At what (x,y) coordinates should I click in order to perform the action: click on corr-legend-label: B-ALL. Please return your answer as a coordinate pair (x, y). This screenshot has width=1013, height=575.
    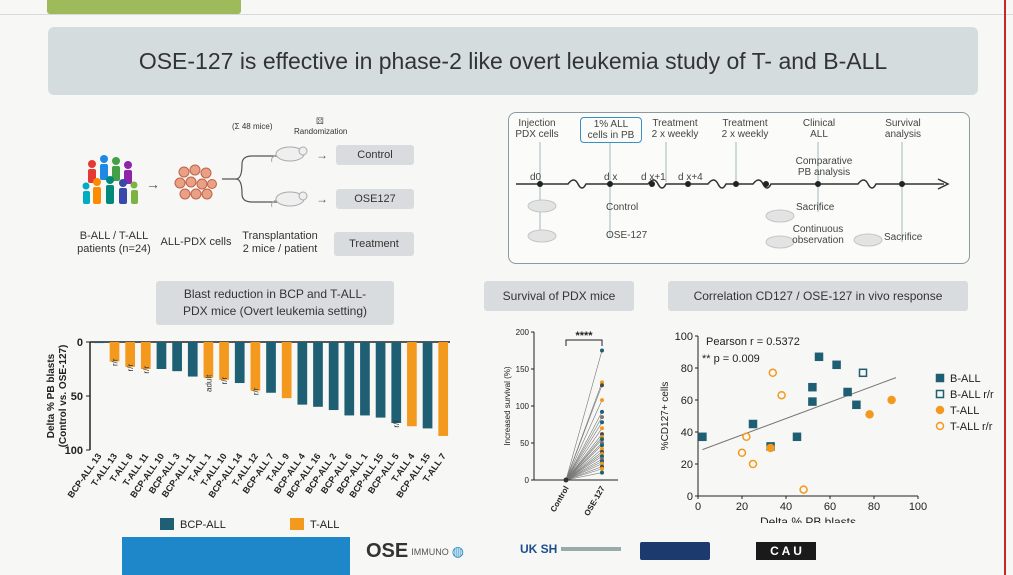
    Looking at the image, I should click on (965, 379).